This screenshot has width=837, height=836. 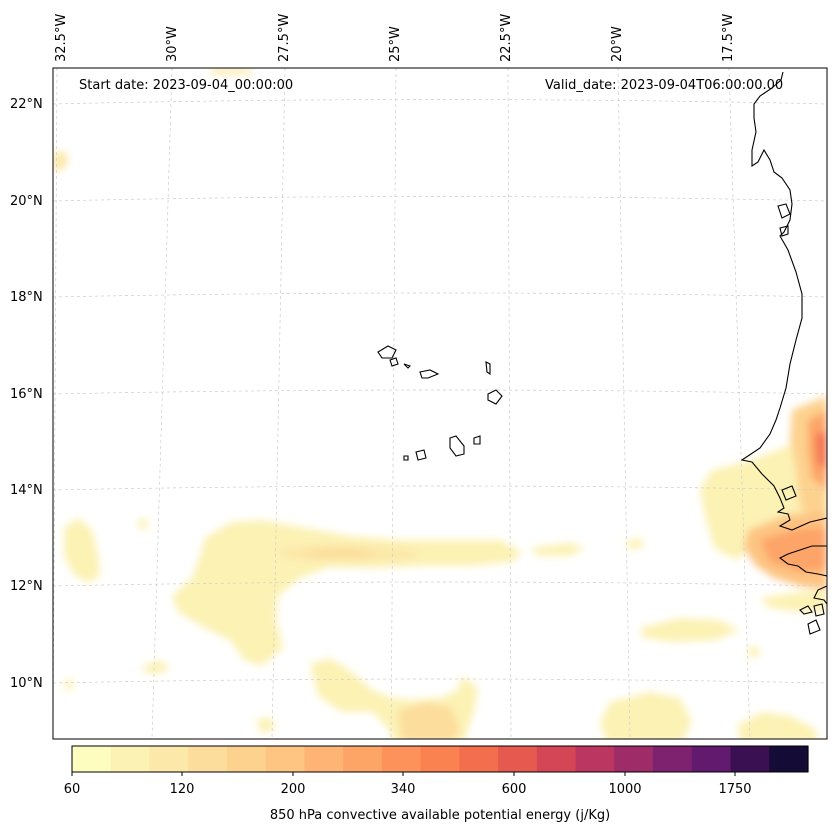 What do you see at coordinates (690, 630) in the screenshot?
I see `cape-region-mid-southeast` at bounding box center [690, 630].